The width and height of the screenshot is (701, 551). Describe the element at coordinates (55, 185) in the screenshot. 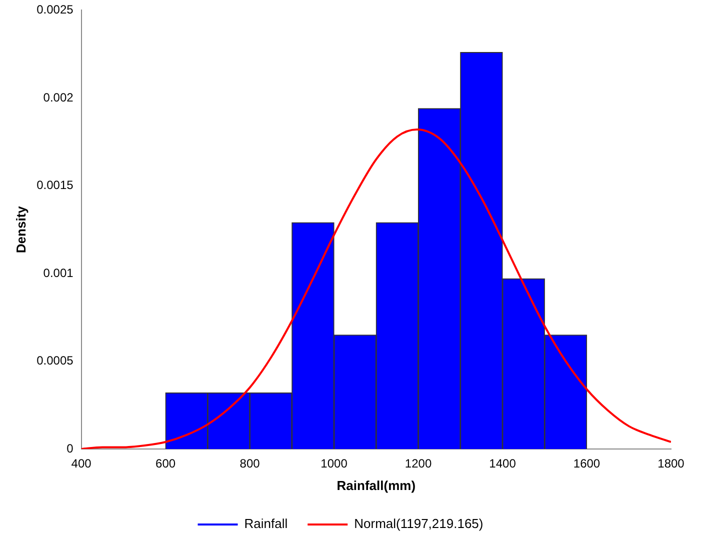

I see `y-tick-label: 0.0015` at that location.